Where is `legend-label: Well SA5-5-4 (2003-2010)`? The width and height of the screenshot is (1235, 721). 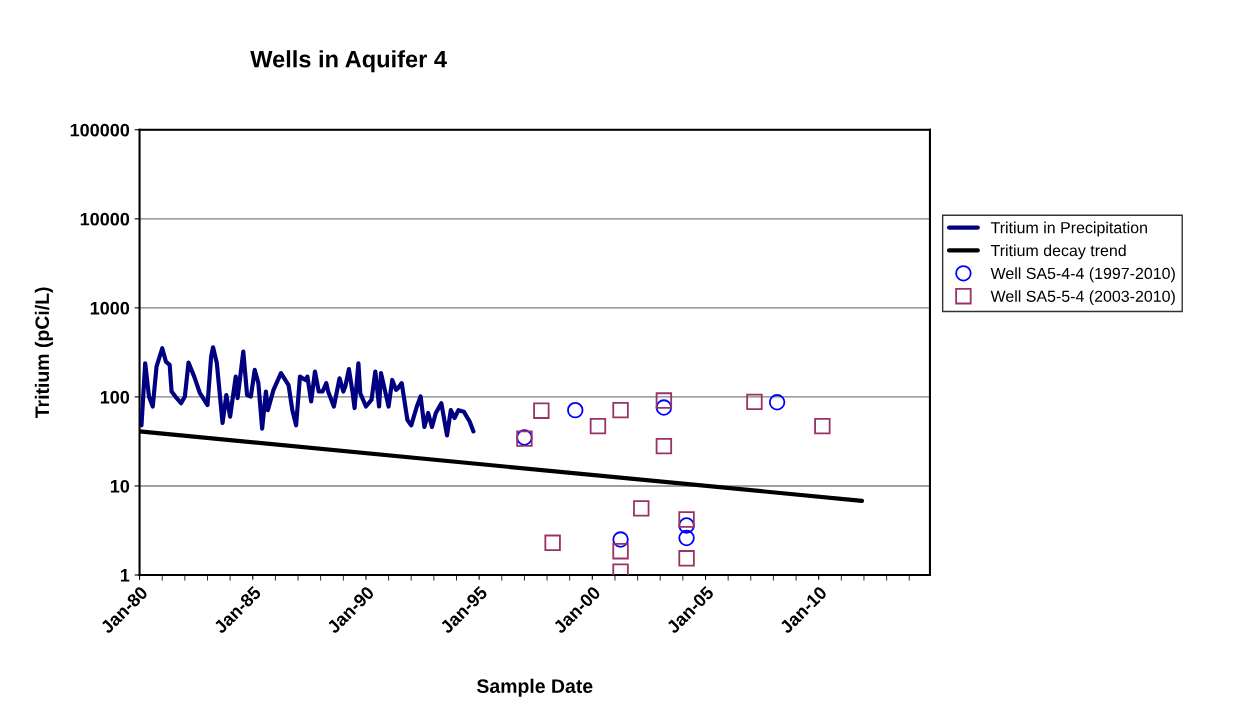 legend-label: Well SA5-5-4 (2003-2010) is located at coordinates (1082, 298).